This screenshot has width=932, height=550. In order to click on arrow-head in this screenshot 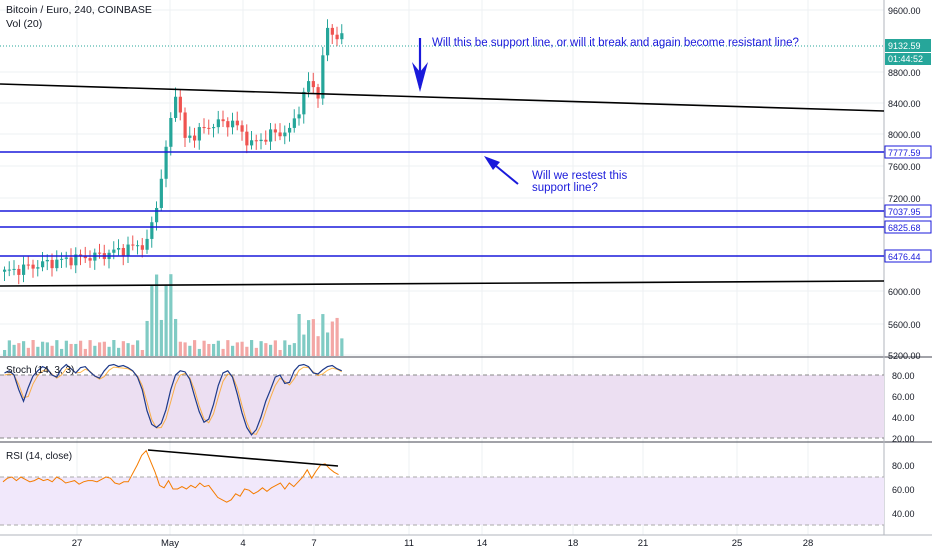, I will do `click(492, 163)`.